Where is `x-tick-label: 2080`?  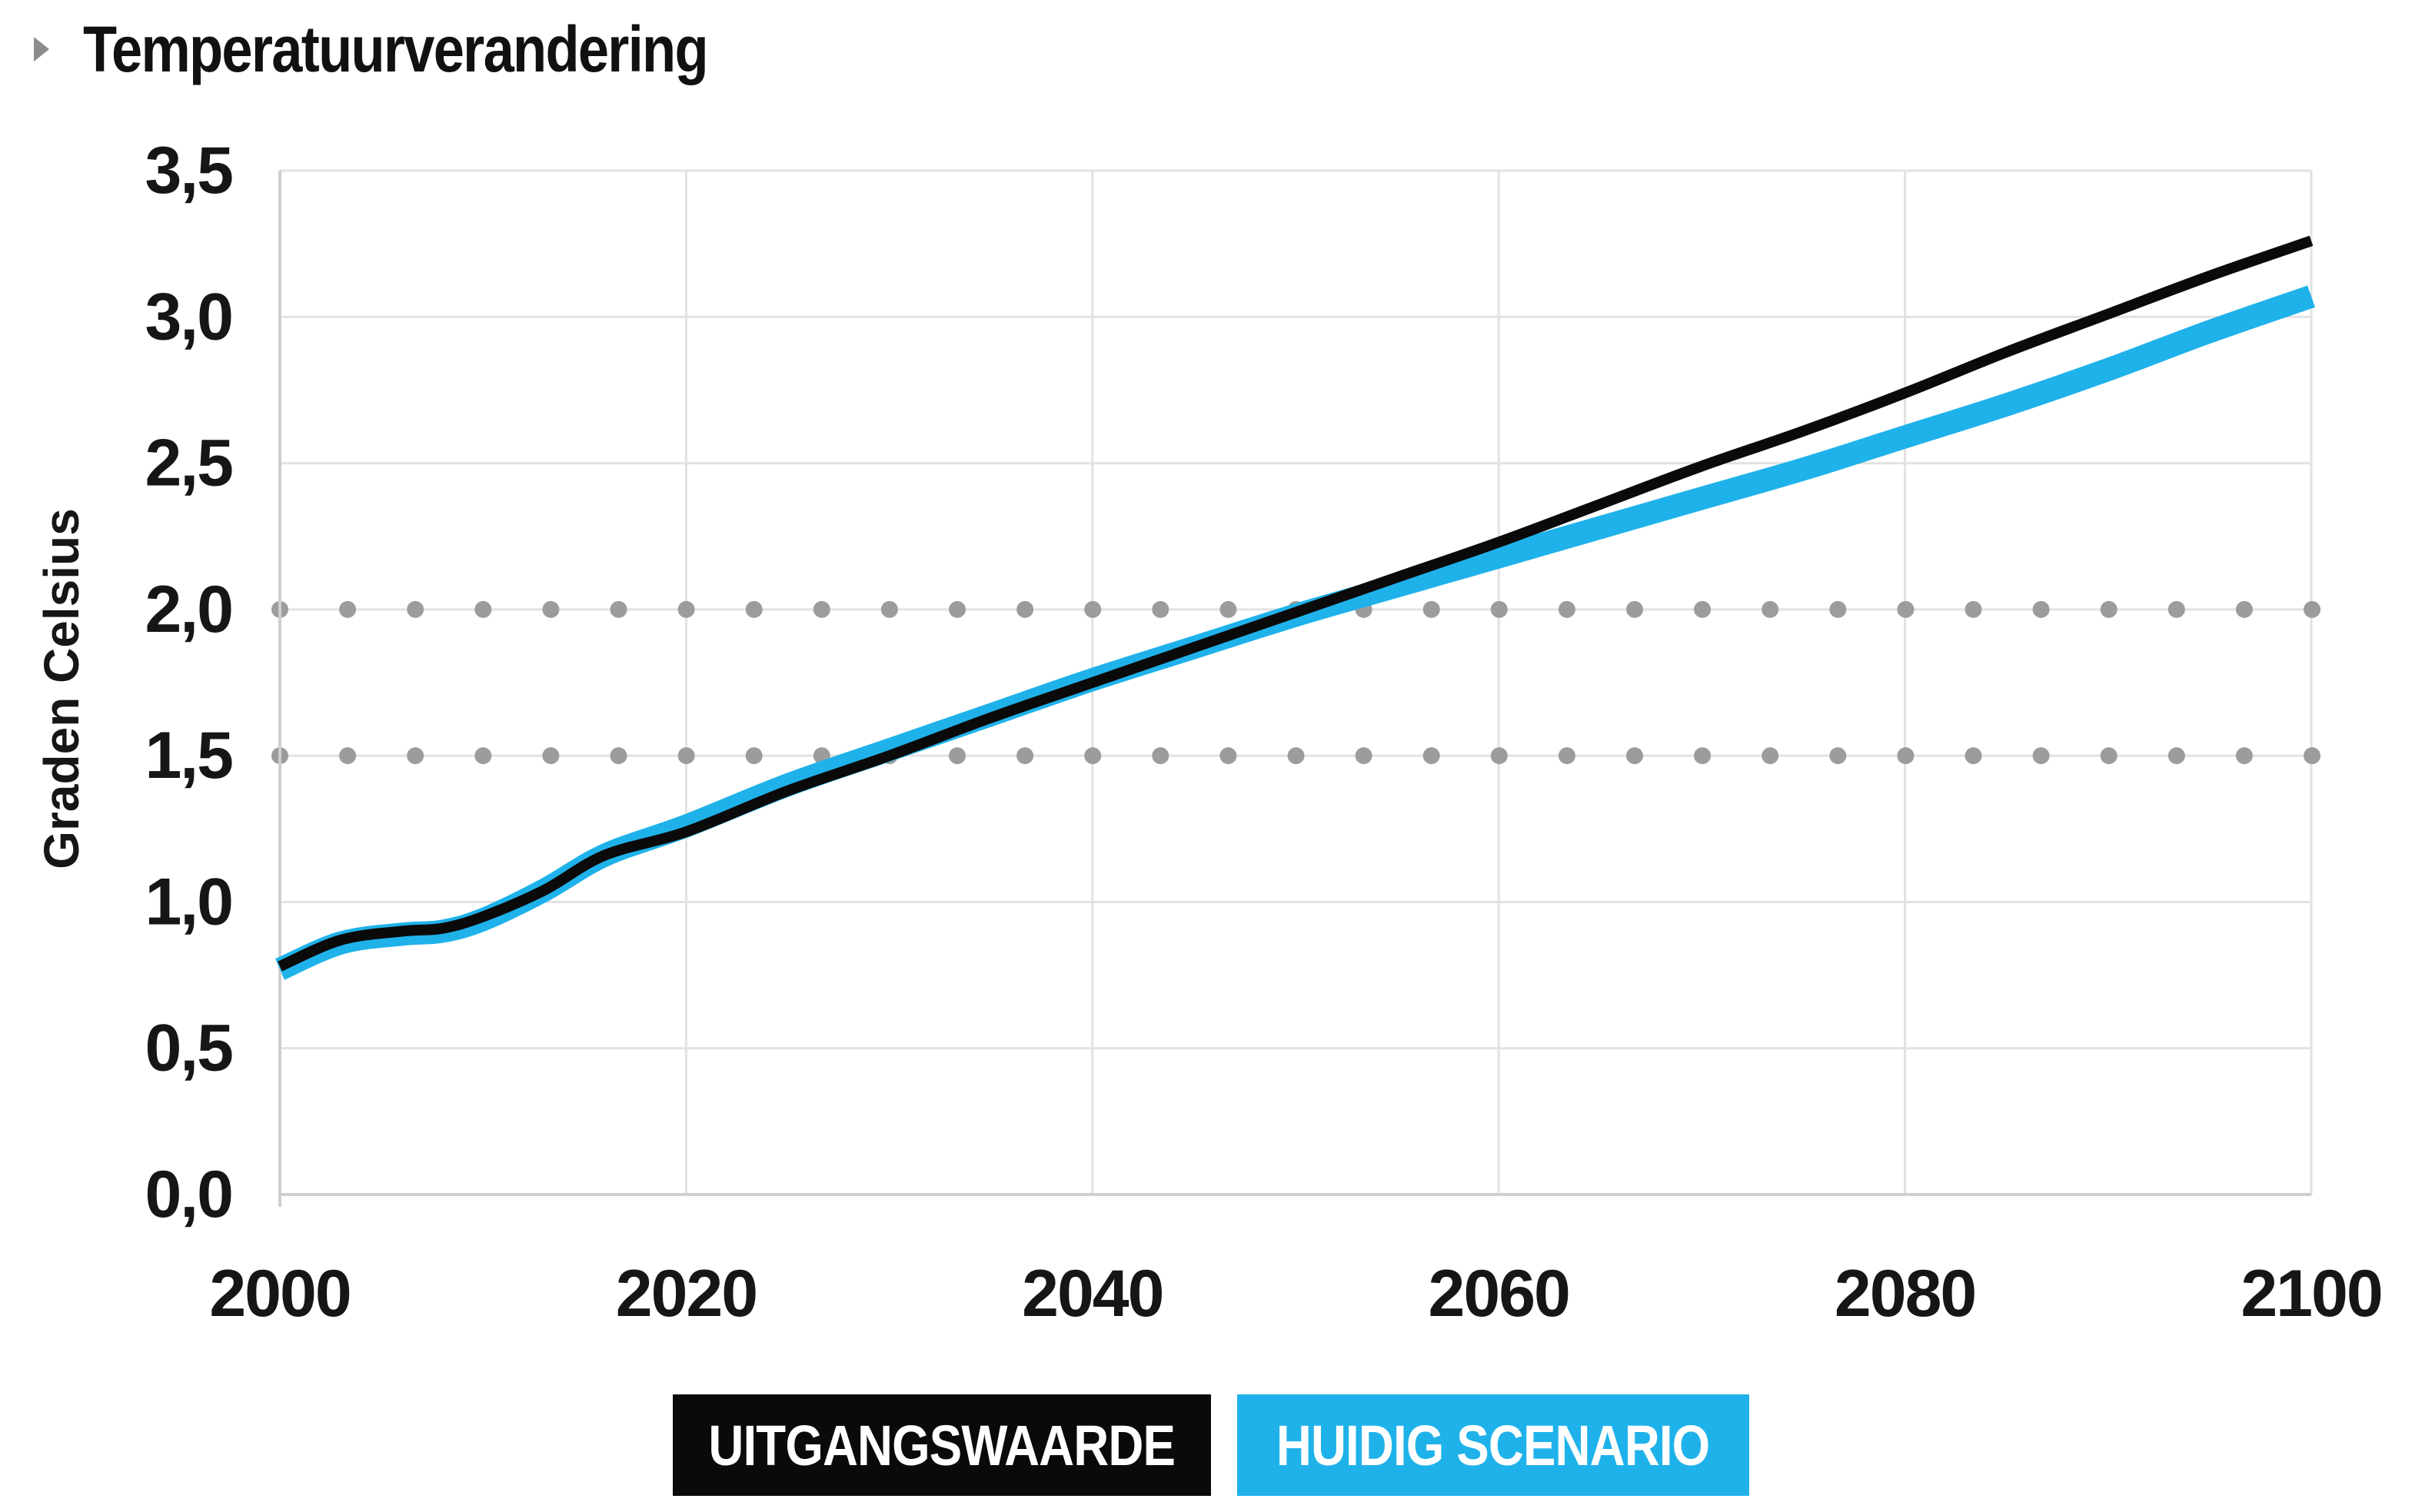
x-tick-label: 2080 is located at coordinates (1905, 1294).